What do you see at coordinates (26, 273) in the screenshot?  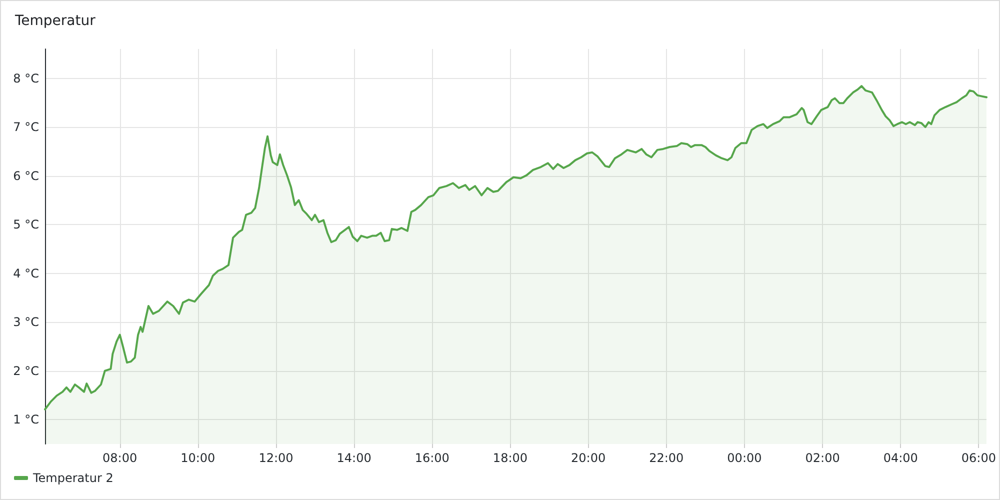 I see `y-tick-label: 4 °C` at bounding box center [26, 273].